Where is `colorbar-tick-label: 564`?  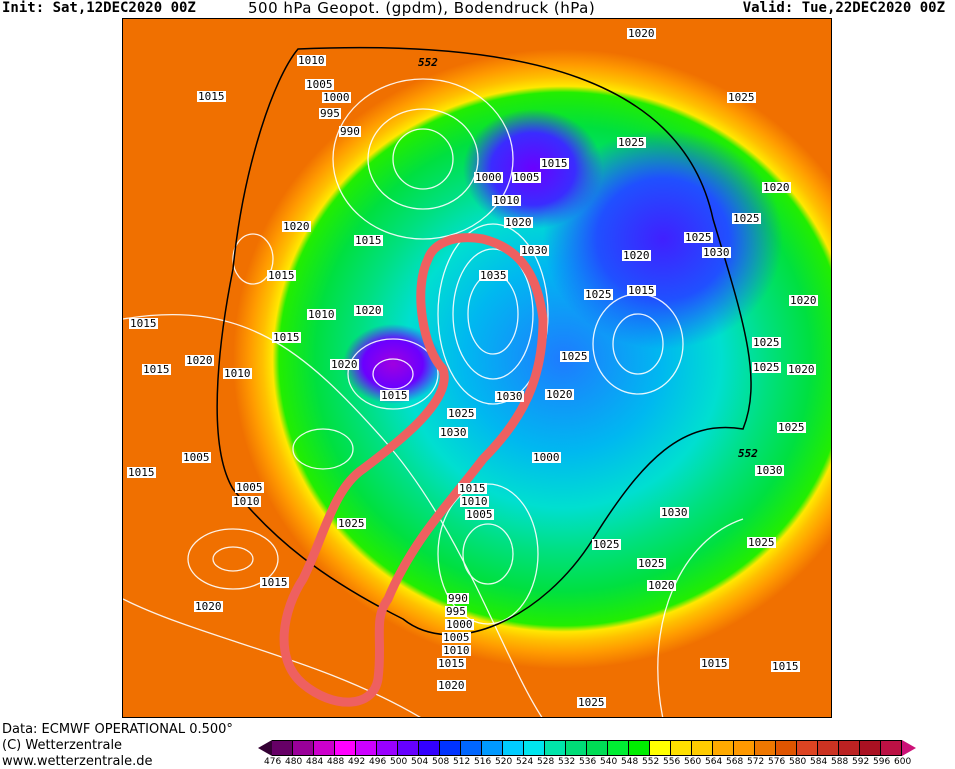 colorbar-tick-label: 564 is located at coordinates (714, 762).